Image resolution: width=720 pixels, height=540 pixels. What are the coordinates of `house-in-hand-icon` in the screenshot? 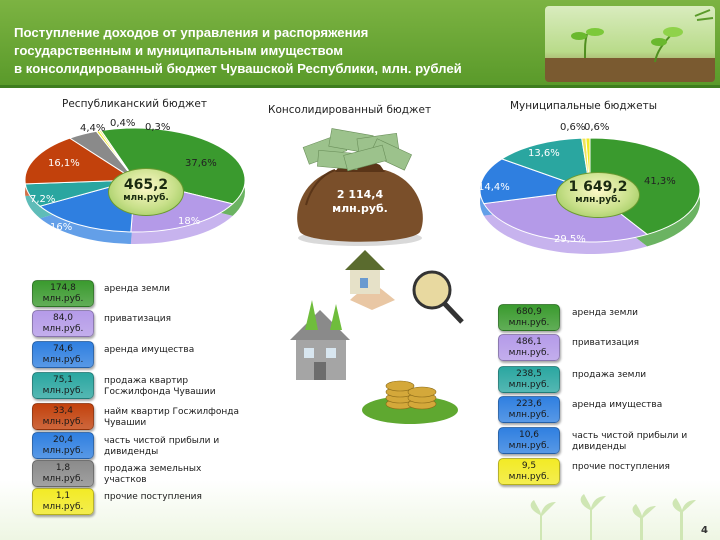 It's located at (370, 280).